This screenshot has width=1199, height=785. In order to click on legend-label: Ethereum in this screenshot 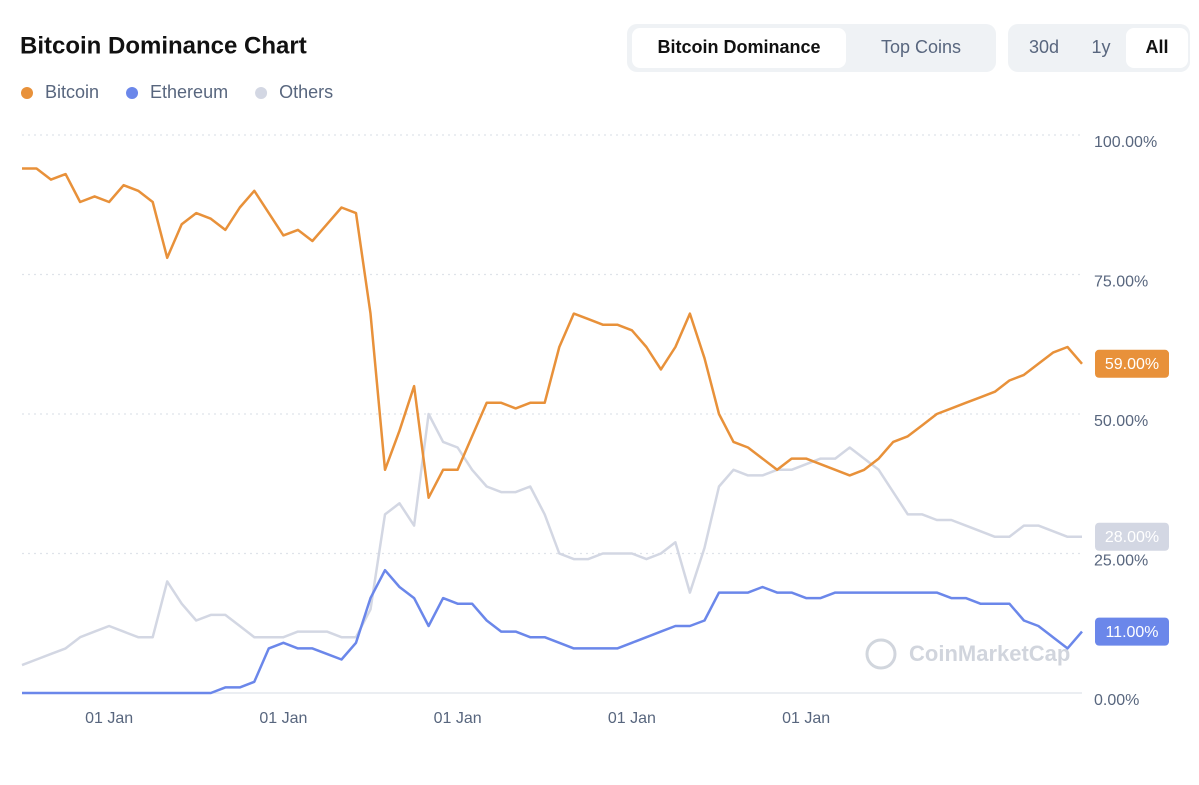, I will do `click(189, 92)`.